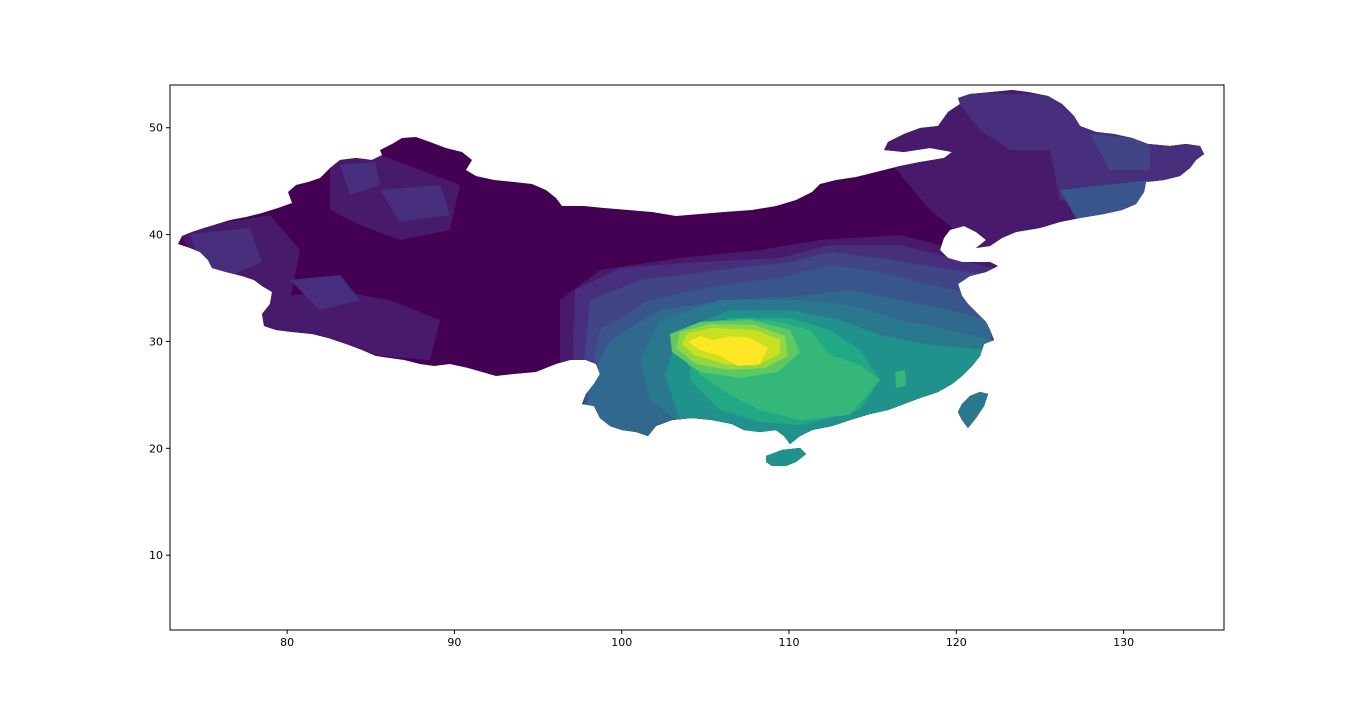  What do you see at coordinates (156, 341) in the screenshot?
I see `y-tick-label: 30` at bounding box center [156, 341].